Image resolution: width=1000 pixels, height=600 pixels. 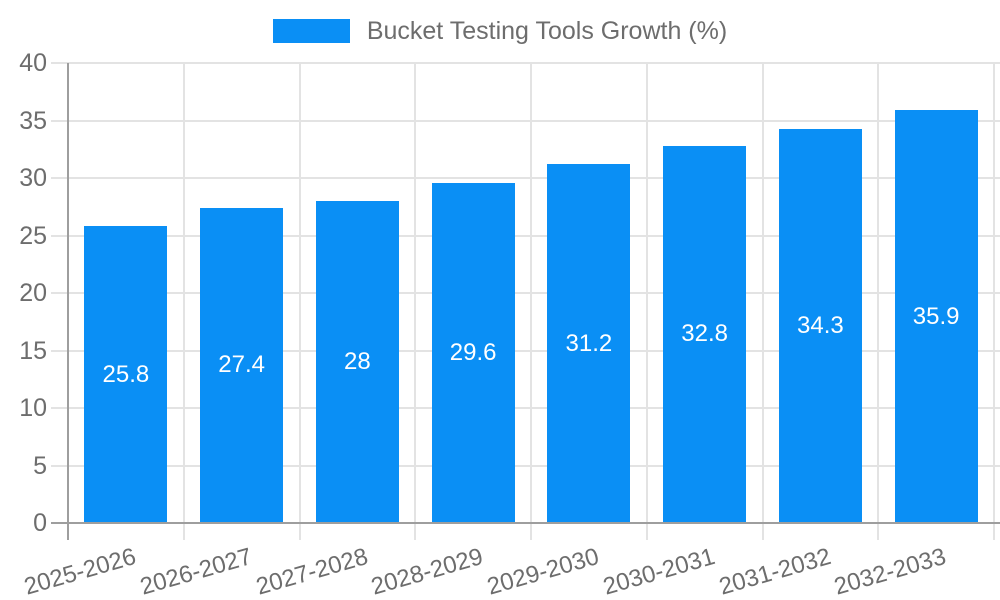 What do you see at coordinates (196, 571) in the screenshot?
I see `x-axis-tick-label: 2026-2027` at bounding box center [196, 571].